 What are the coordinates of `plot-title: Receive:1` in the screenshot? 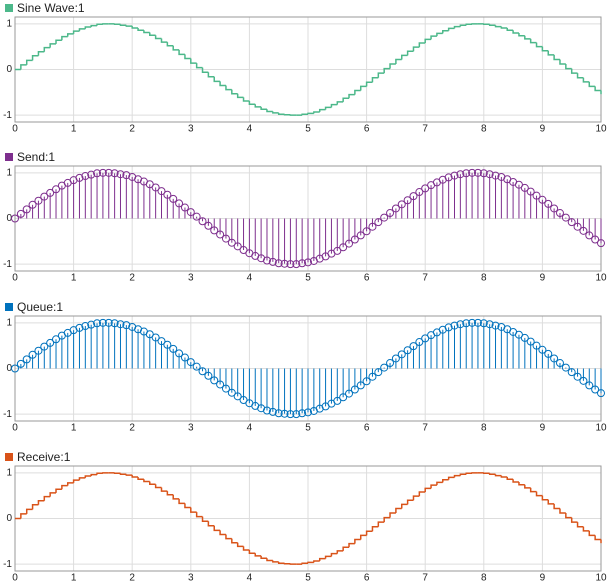 It's located at (44, 457).